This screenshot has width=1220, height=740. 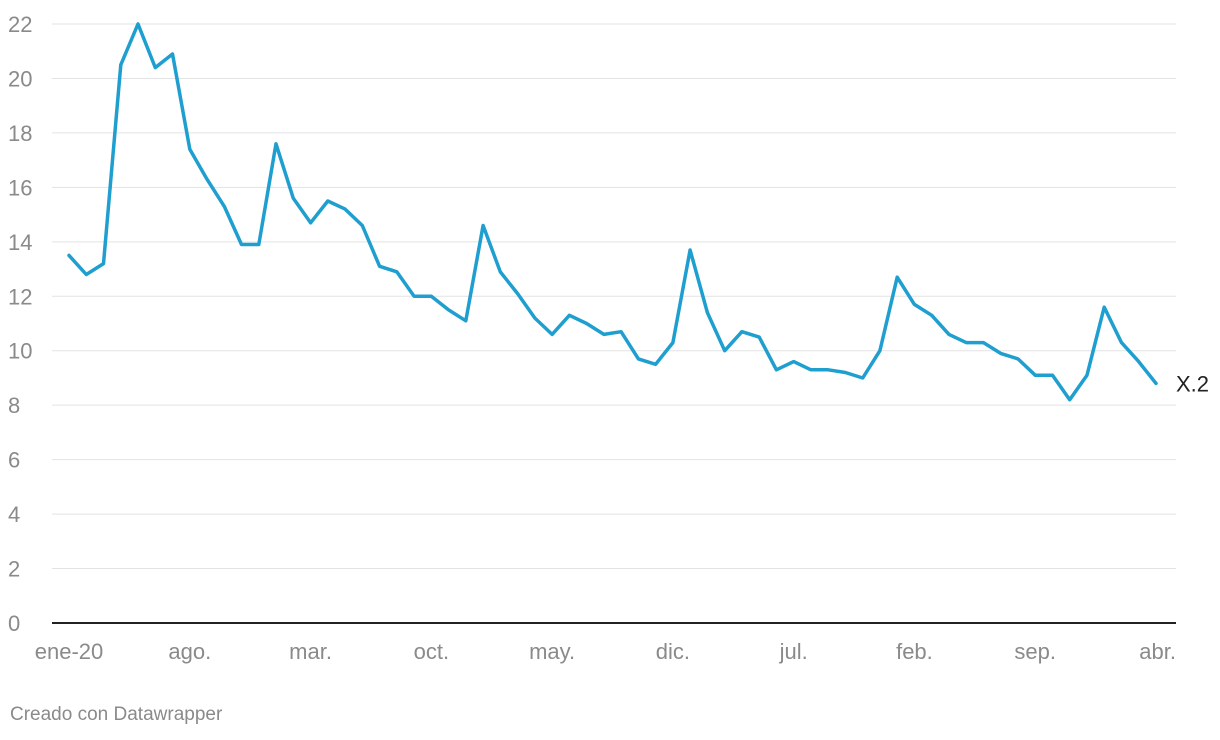 I want to click on y-tick-label: 8, so click(x=14, y=405).